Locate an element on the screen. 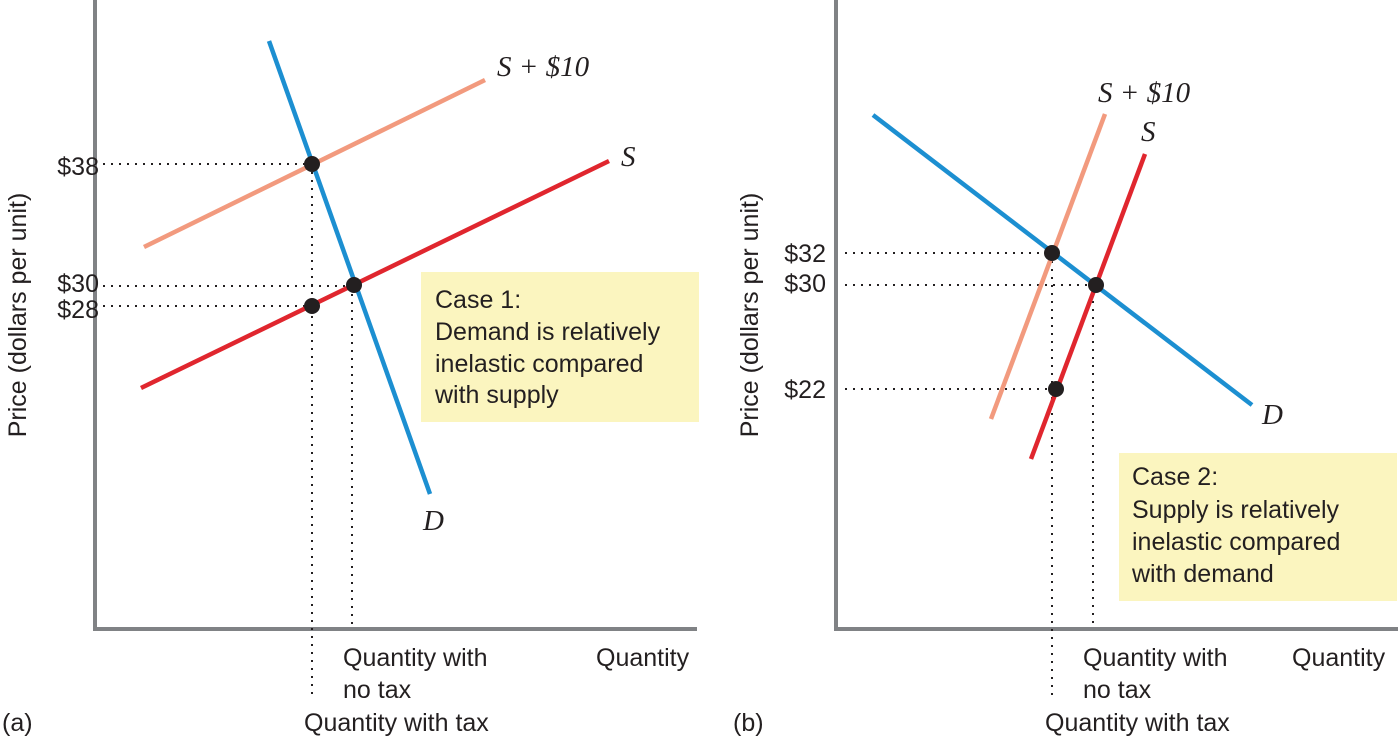 The width and height of the screenshot is (1400, 739). panel-b-price-label-30: $30 is located at coordinates (805, 284).